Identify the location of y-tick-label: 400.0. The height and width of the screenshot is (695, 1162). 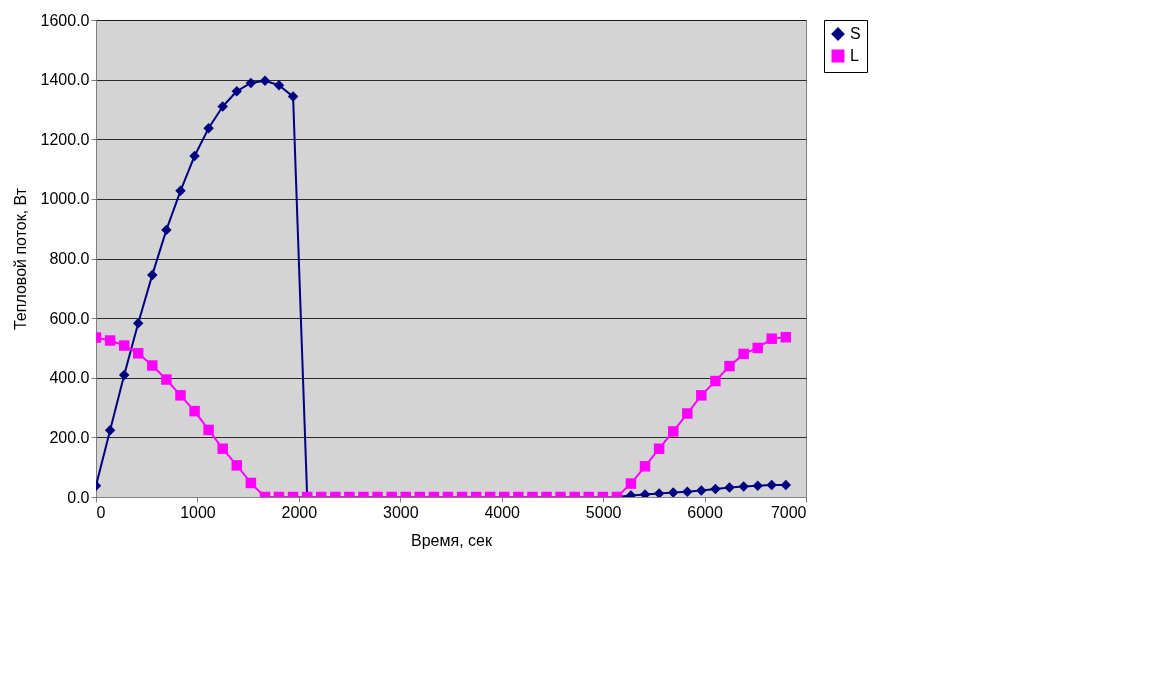
(69, 378).